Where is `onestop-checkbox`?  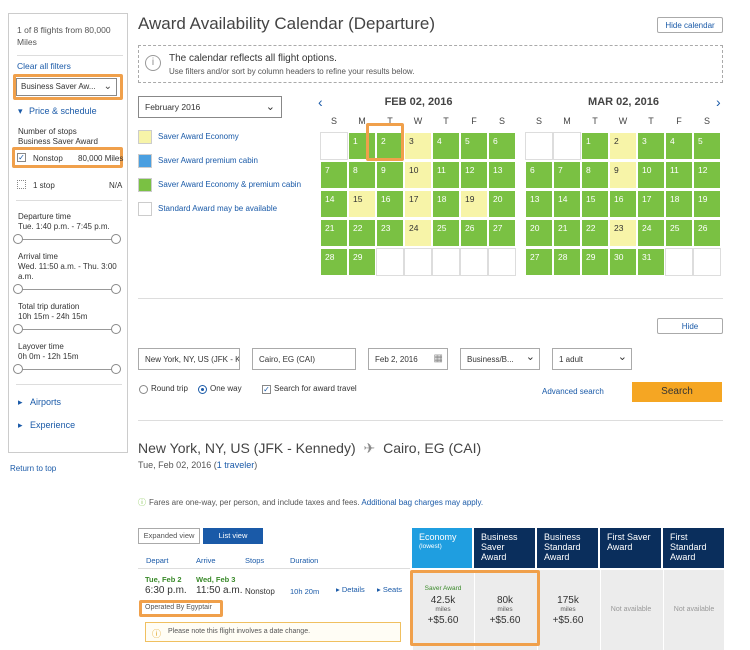
onestop-checkbox is located at coordinates (21, 184).